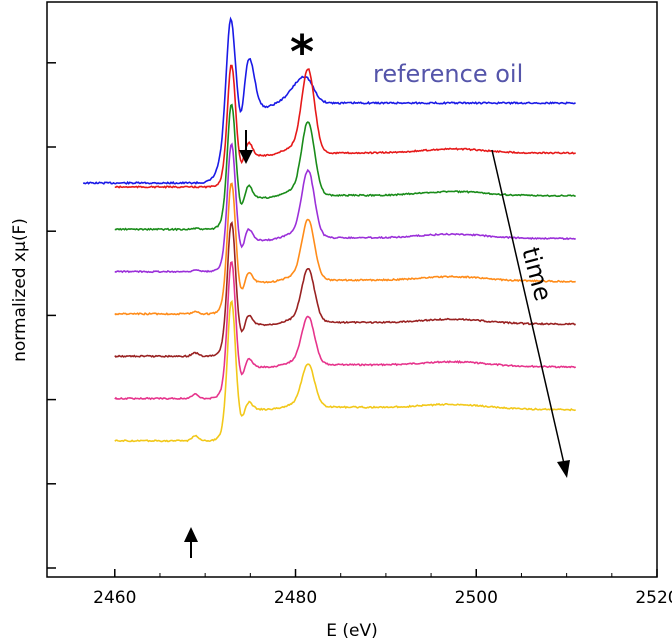 This screenshot has height=644, width=672. I want to click on down-arrow-head, so click(246, 157).